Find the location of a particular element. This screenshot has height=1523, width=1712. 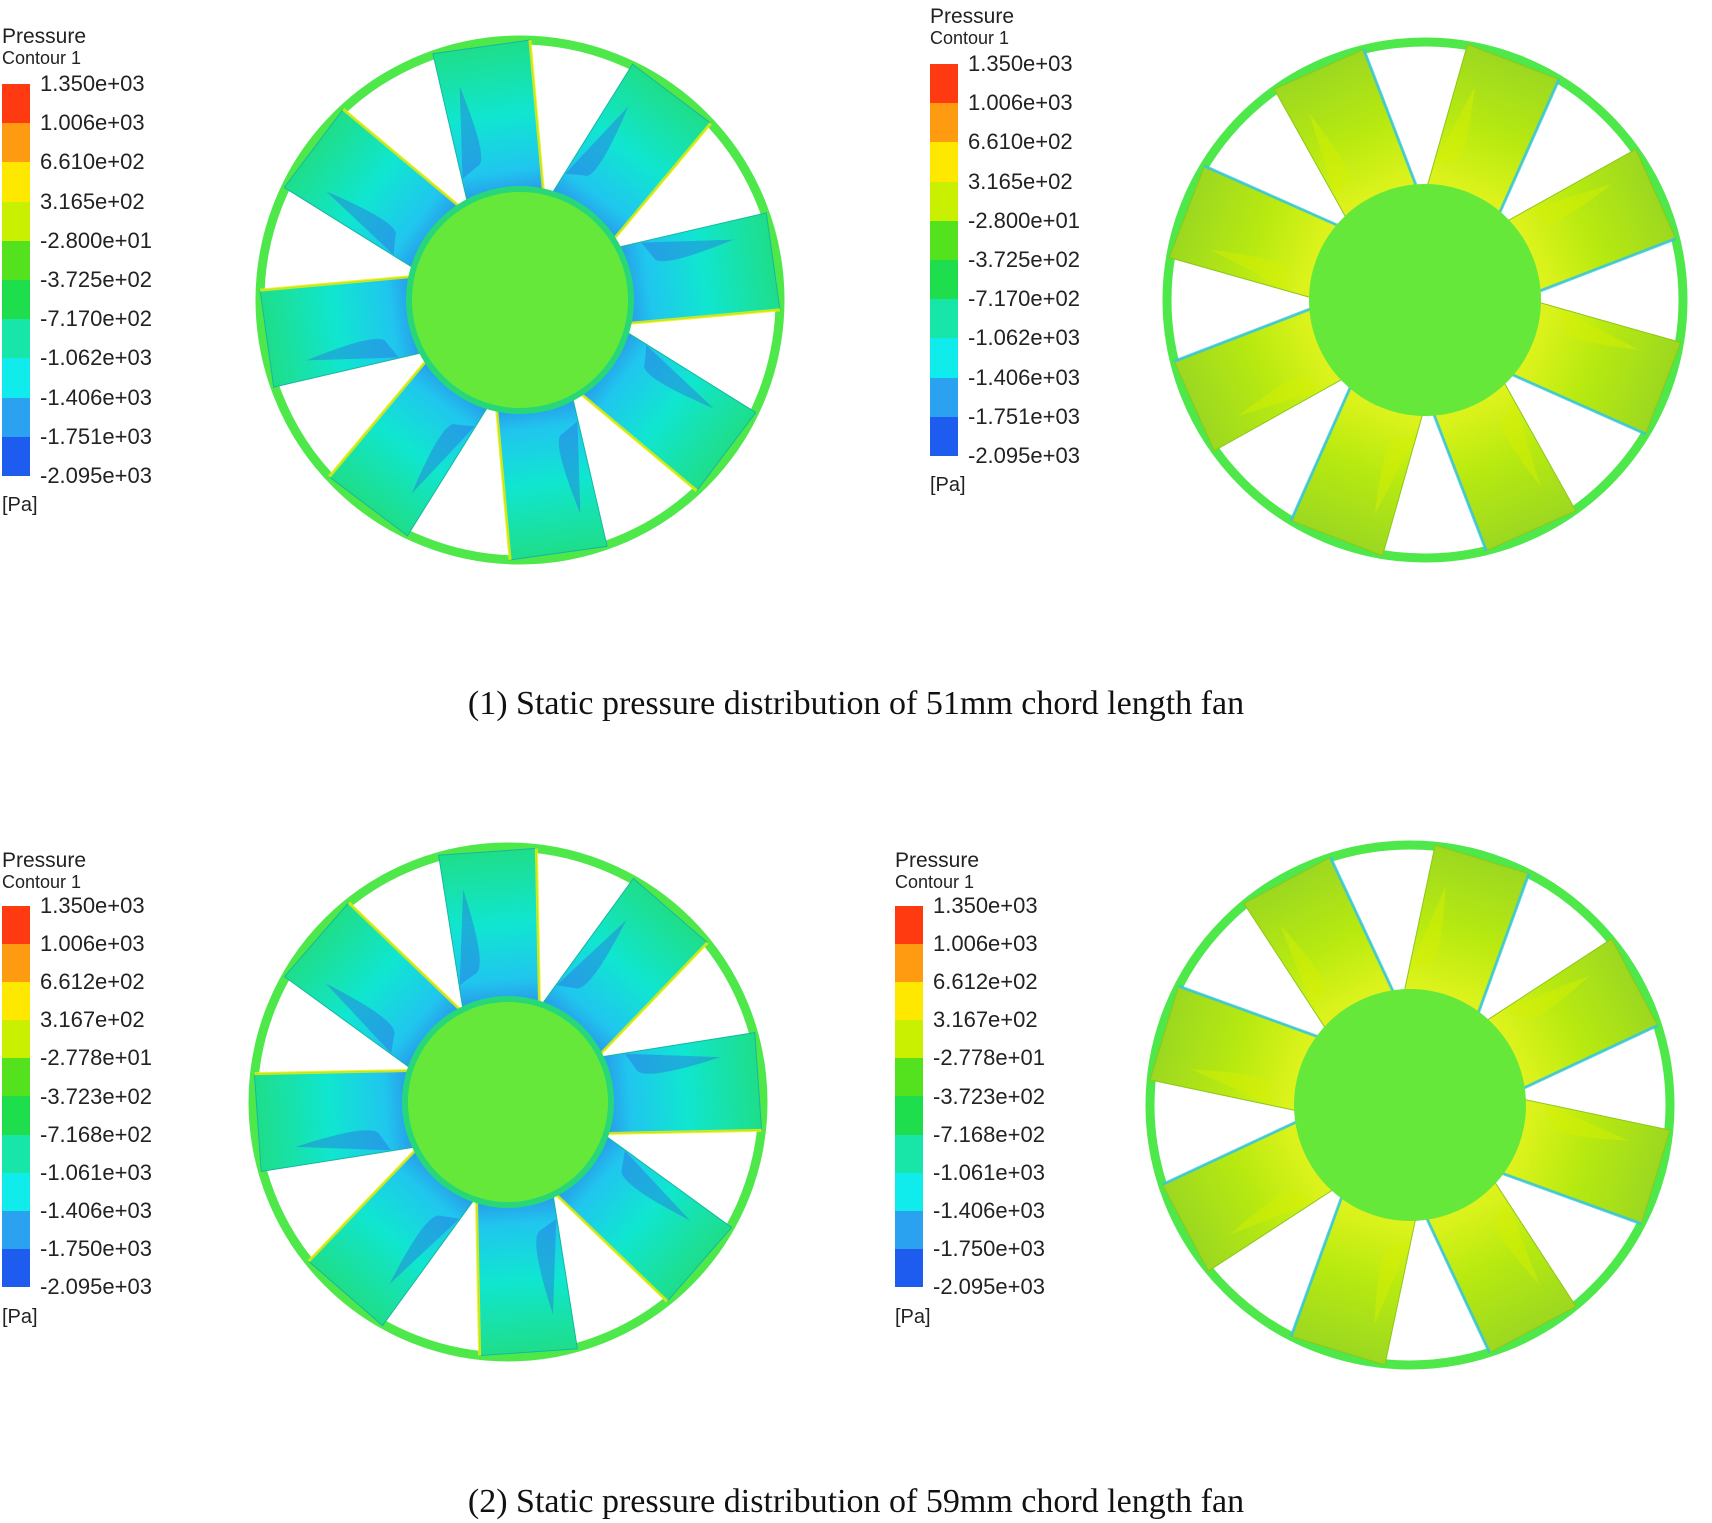

legend-tick-label: 3.167e+02 is located at coordinates (92, 1020).